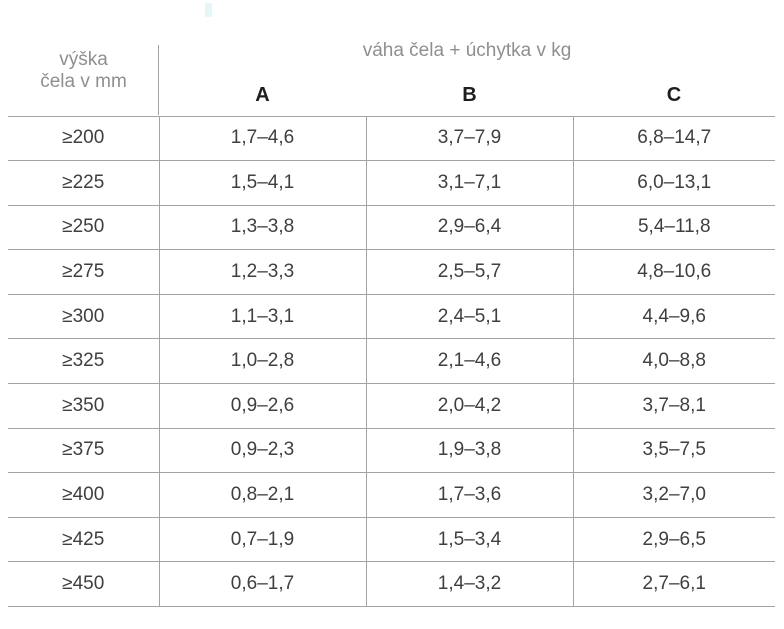  What do you see at coordinates (673, 495) in the screenshot?
I see `value-cell: 3,2–7,0` at bounding box center [673, 495].